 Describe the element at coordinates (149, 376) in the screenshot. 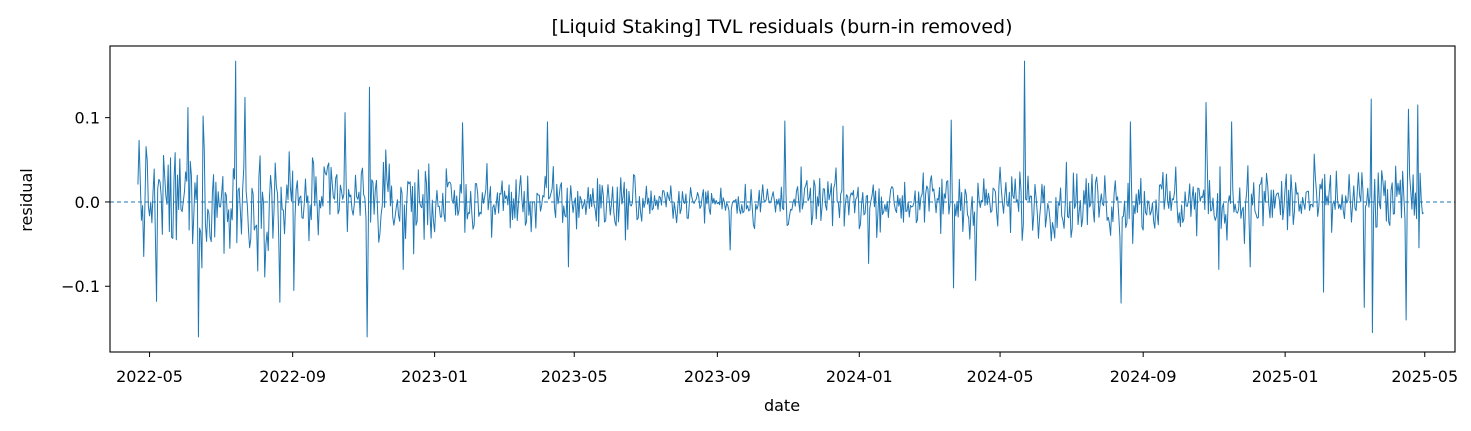

I see `x-tick-label-0: 2022-05` at that location.